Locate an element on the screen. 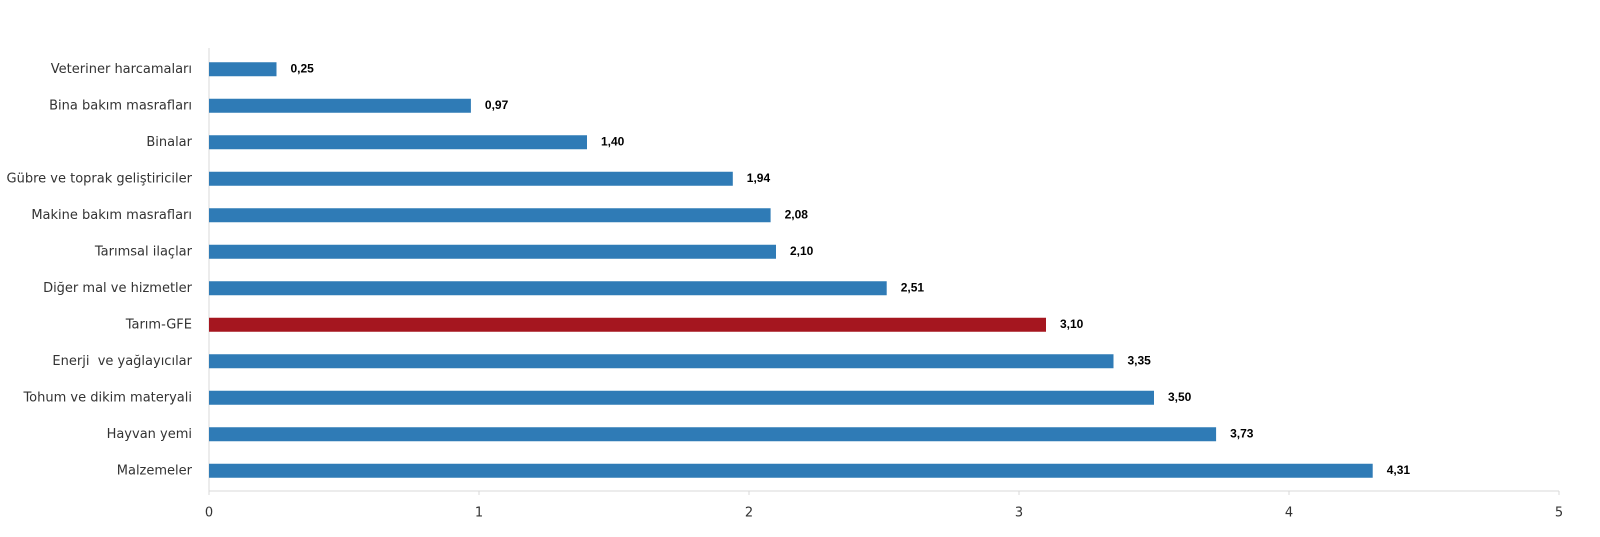 The image size is (1600, 537). data-label: 3,35 is located at coordinates (1140, 360).